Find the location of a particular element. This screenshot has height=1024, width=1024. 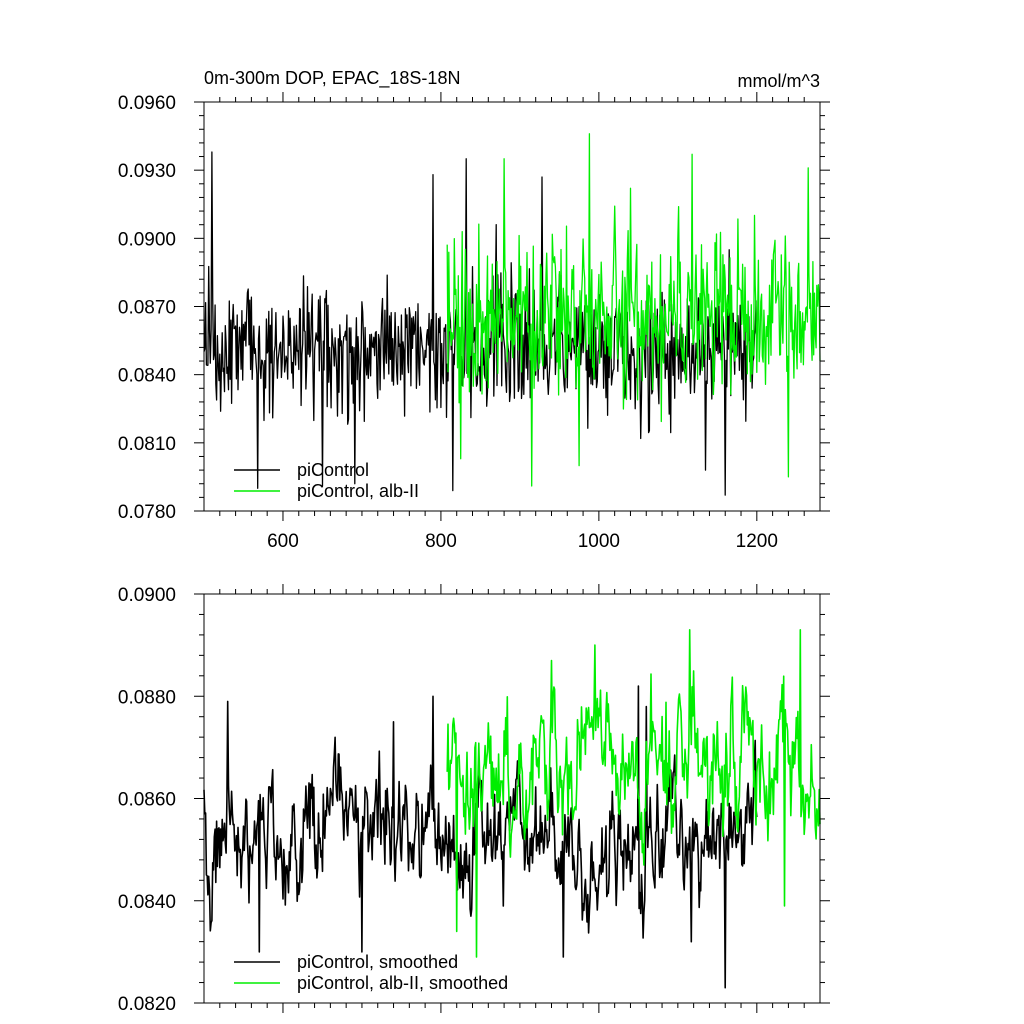

y-tick-label: 0.0780 is located at coordinates (147, 512).